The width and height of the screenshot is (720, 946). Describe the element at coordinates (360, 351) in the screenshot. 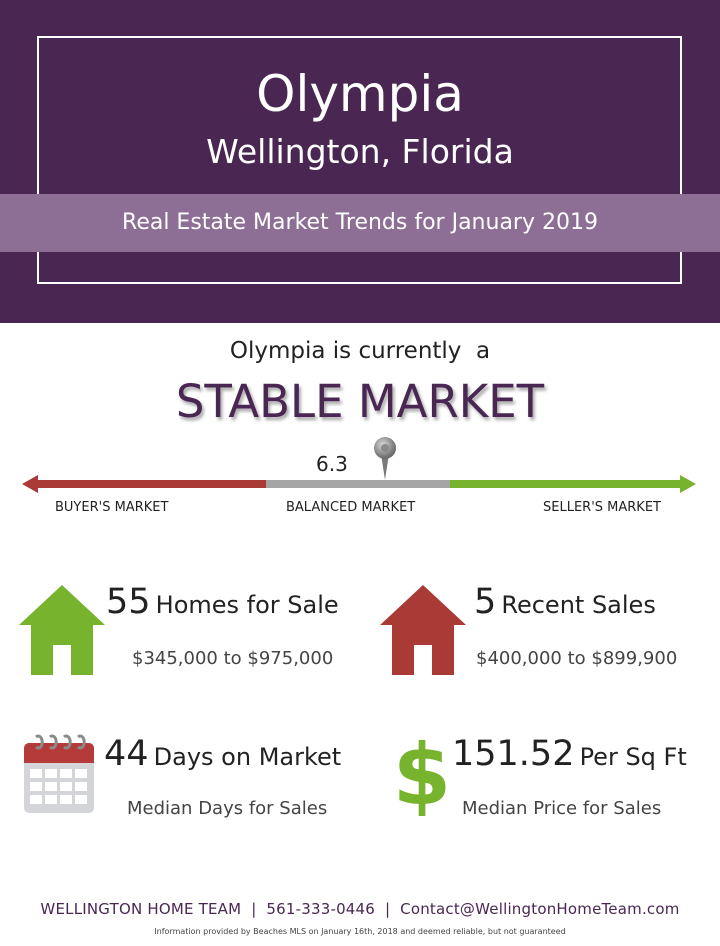

I see `market-intro: Olympia is currently a` at that location.